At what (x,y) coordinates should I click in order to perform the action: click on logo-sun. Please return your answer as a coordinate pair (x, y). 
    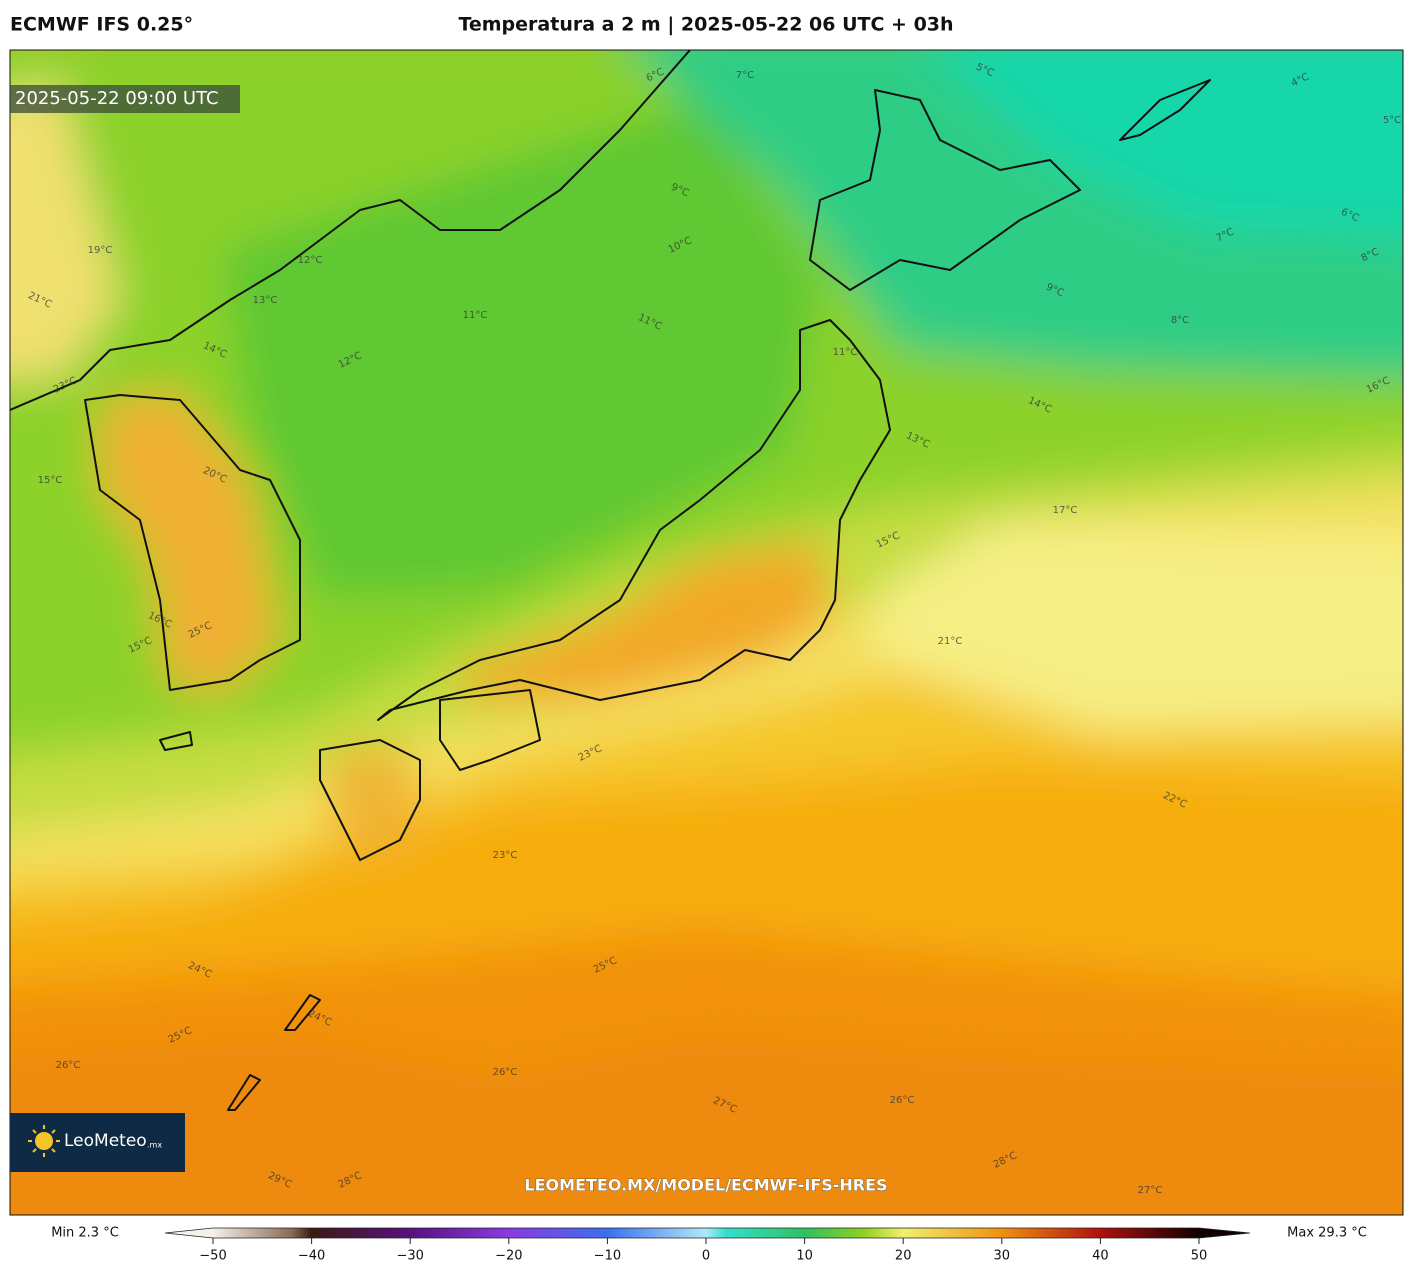
    Looking at the image, I should click on (44, 1141).